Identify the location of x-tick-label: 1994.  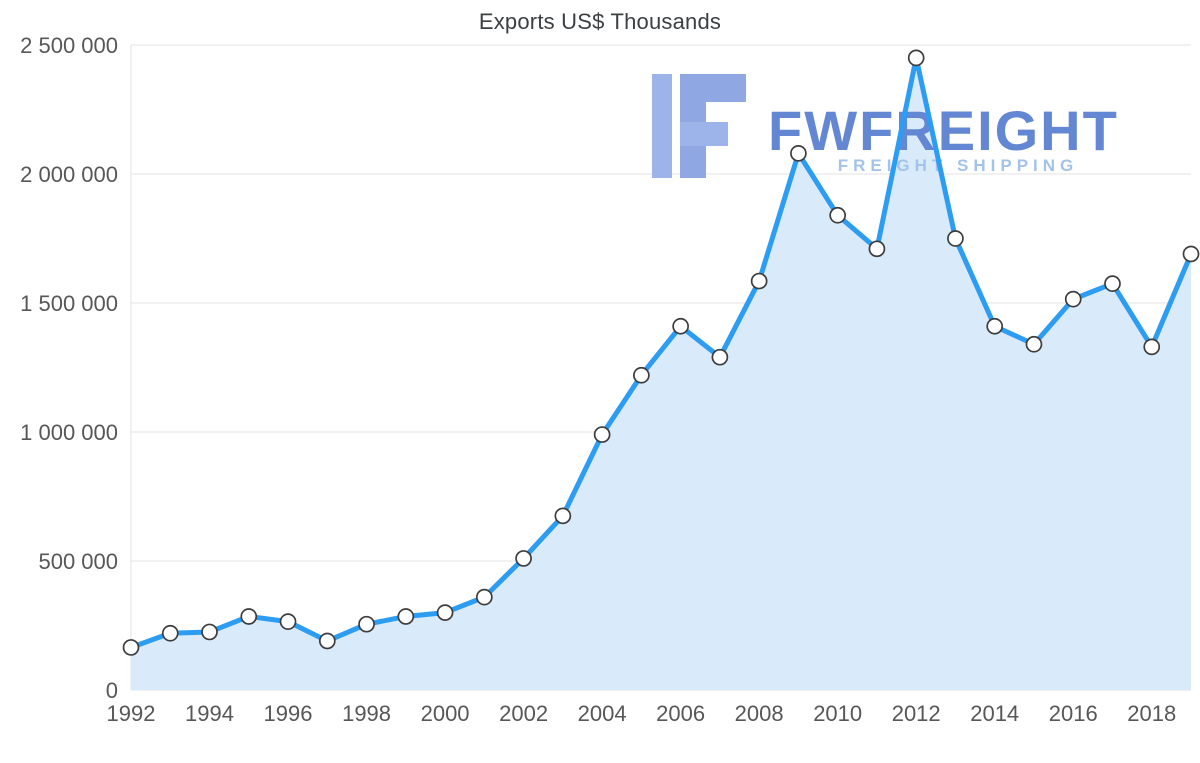
(209, 713).